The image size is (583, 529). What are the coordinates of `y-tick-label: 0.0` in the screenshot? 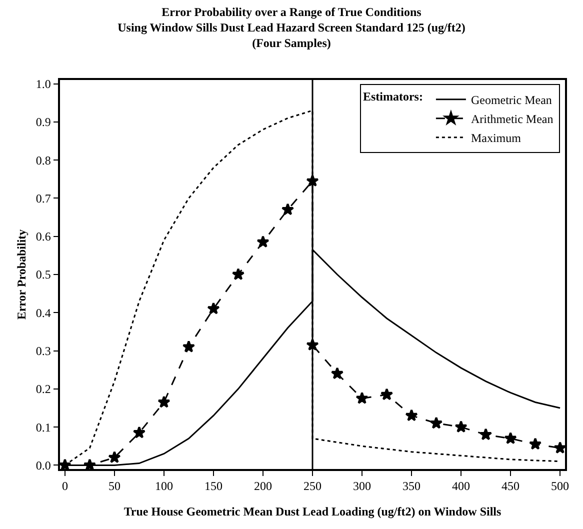 It's located at (43, 465).